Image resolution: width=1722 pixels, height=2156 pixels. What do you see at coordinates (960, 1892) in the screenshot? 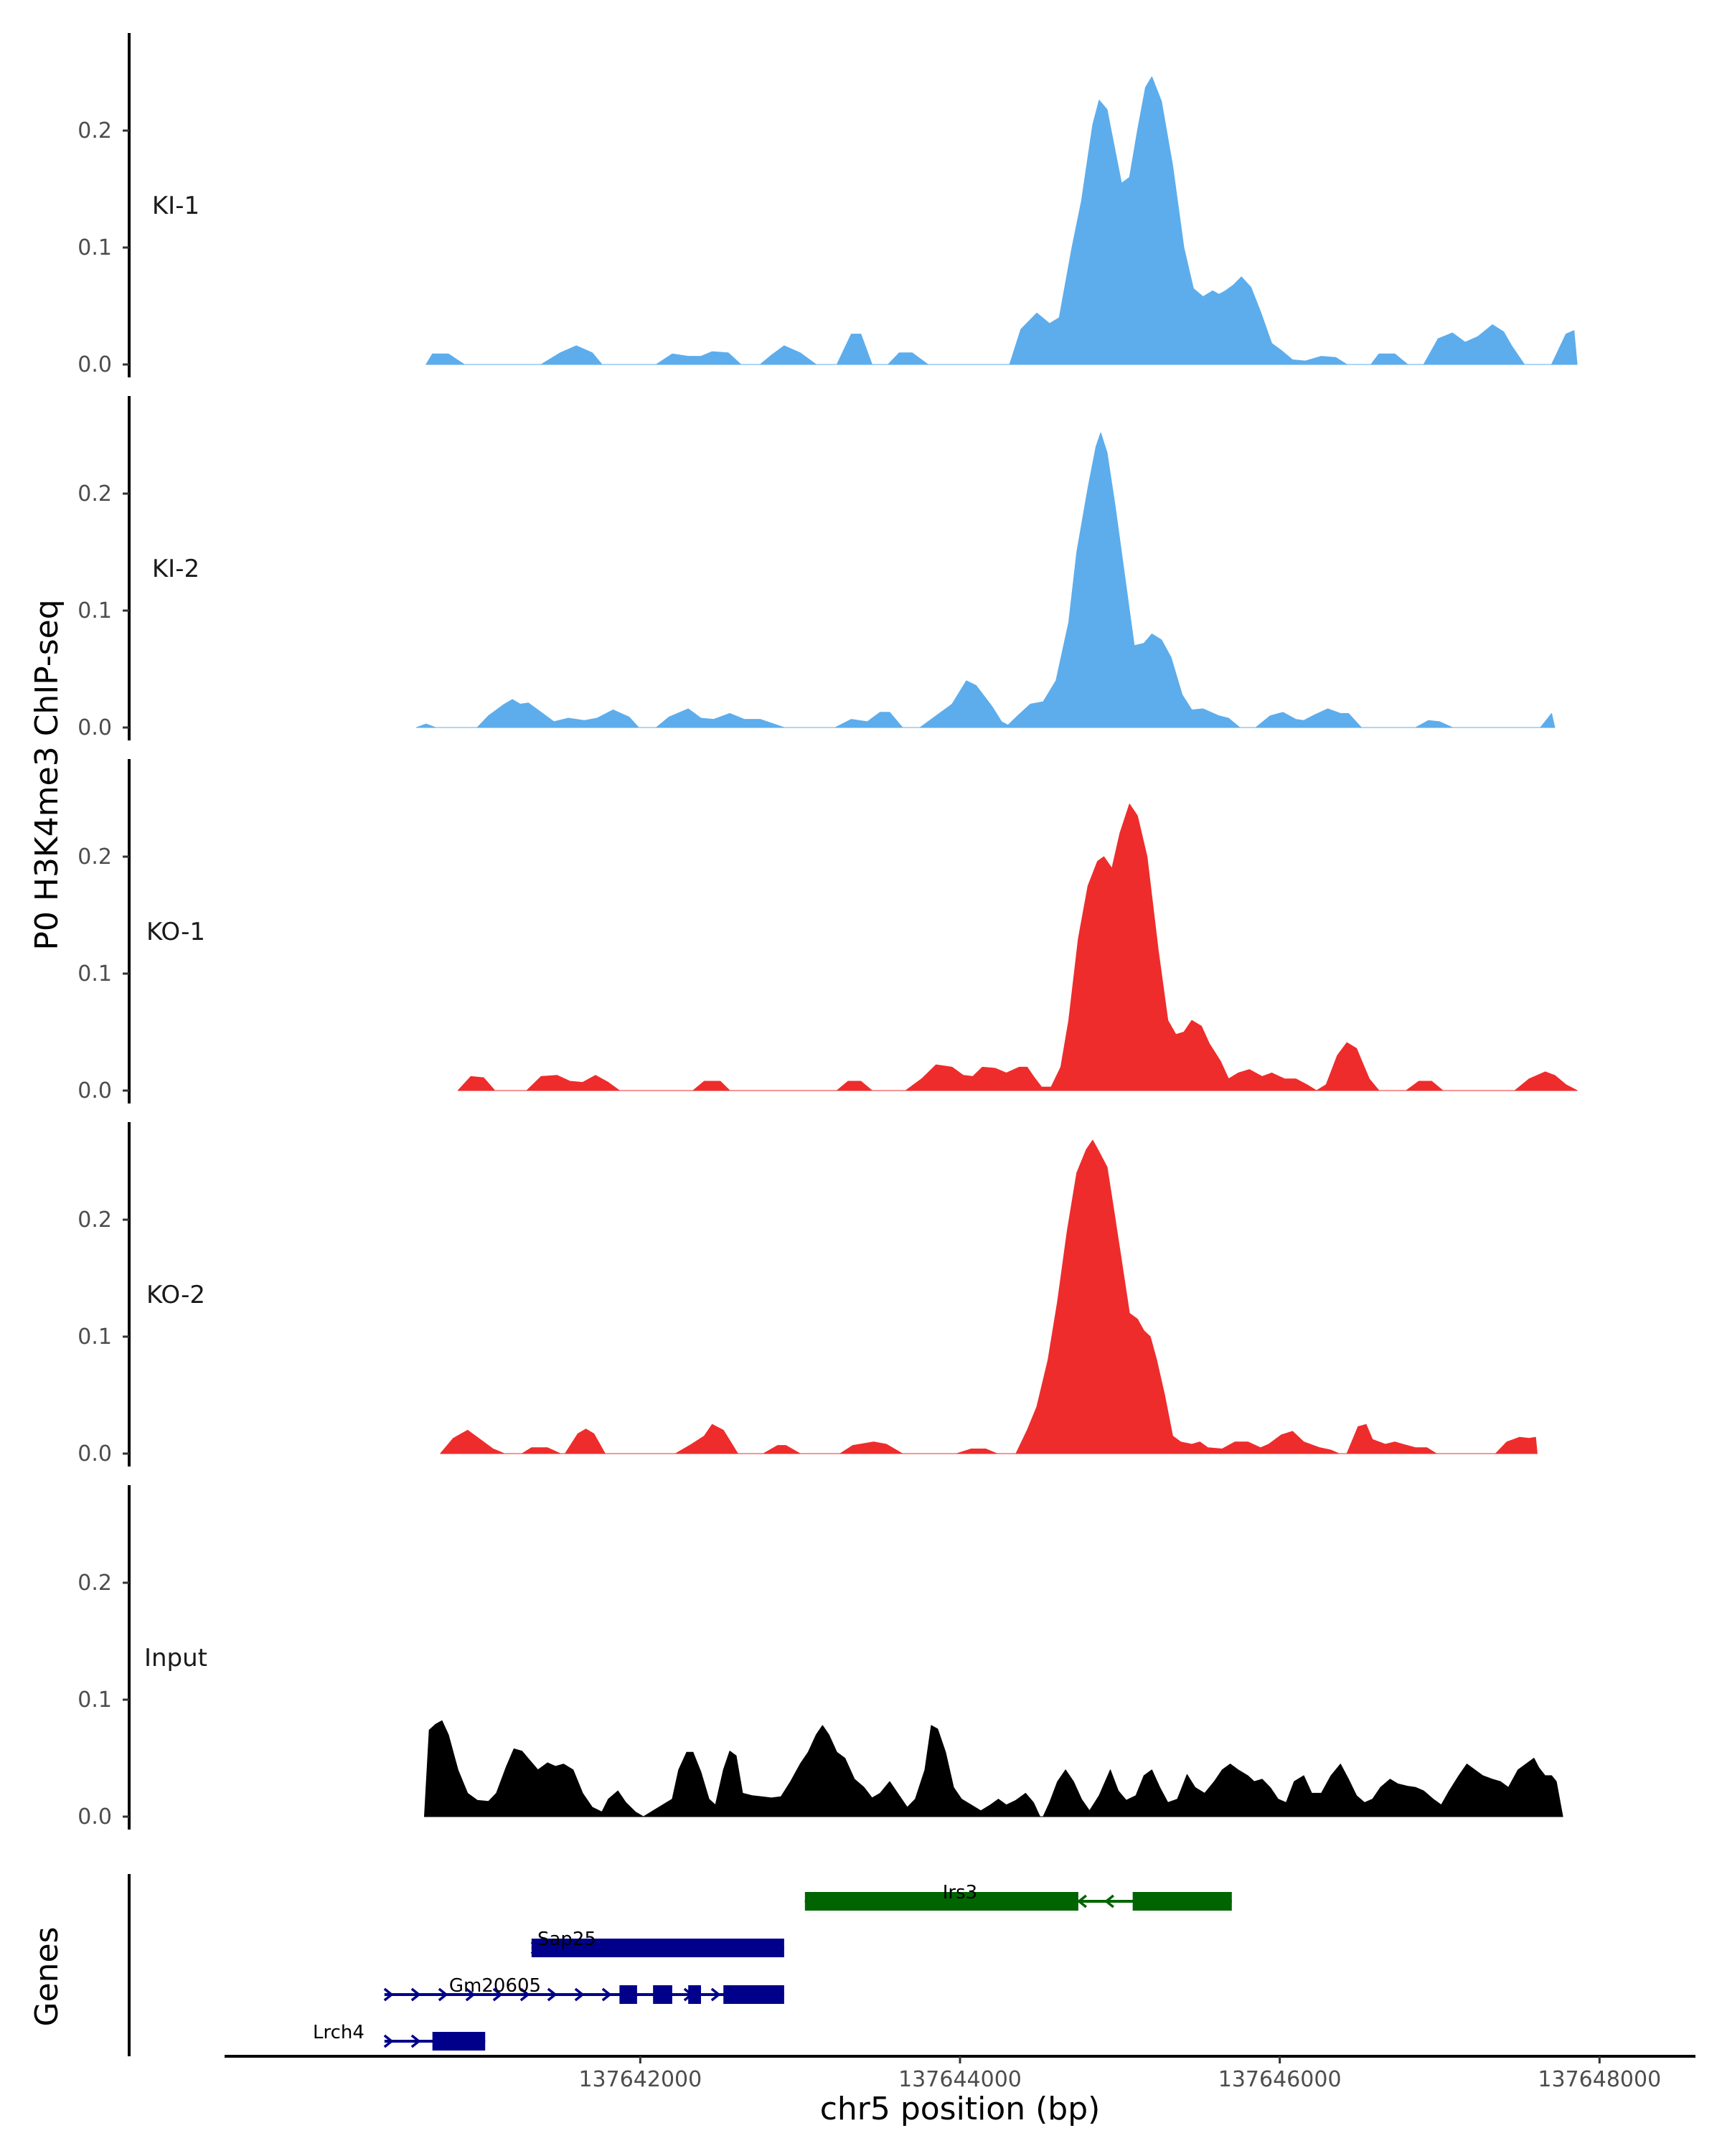
I see `gene-label-irs3: Irs3` at bounding box center [960, 1892].